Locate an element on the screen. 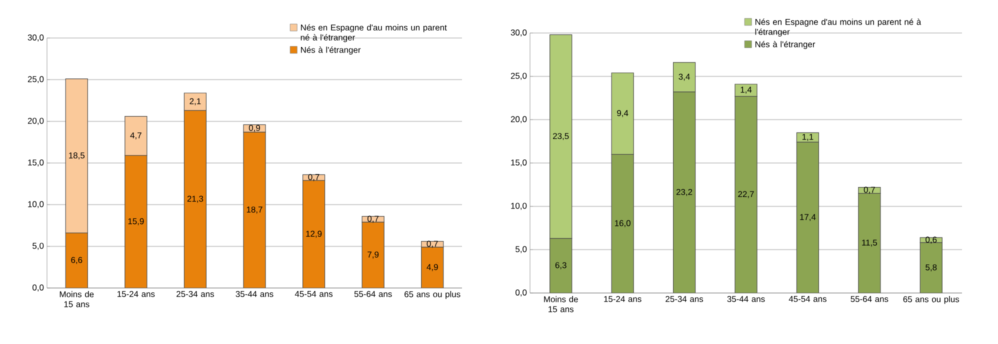  data-label: 6,6 is located at coordinates (76, 260).